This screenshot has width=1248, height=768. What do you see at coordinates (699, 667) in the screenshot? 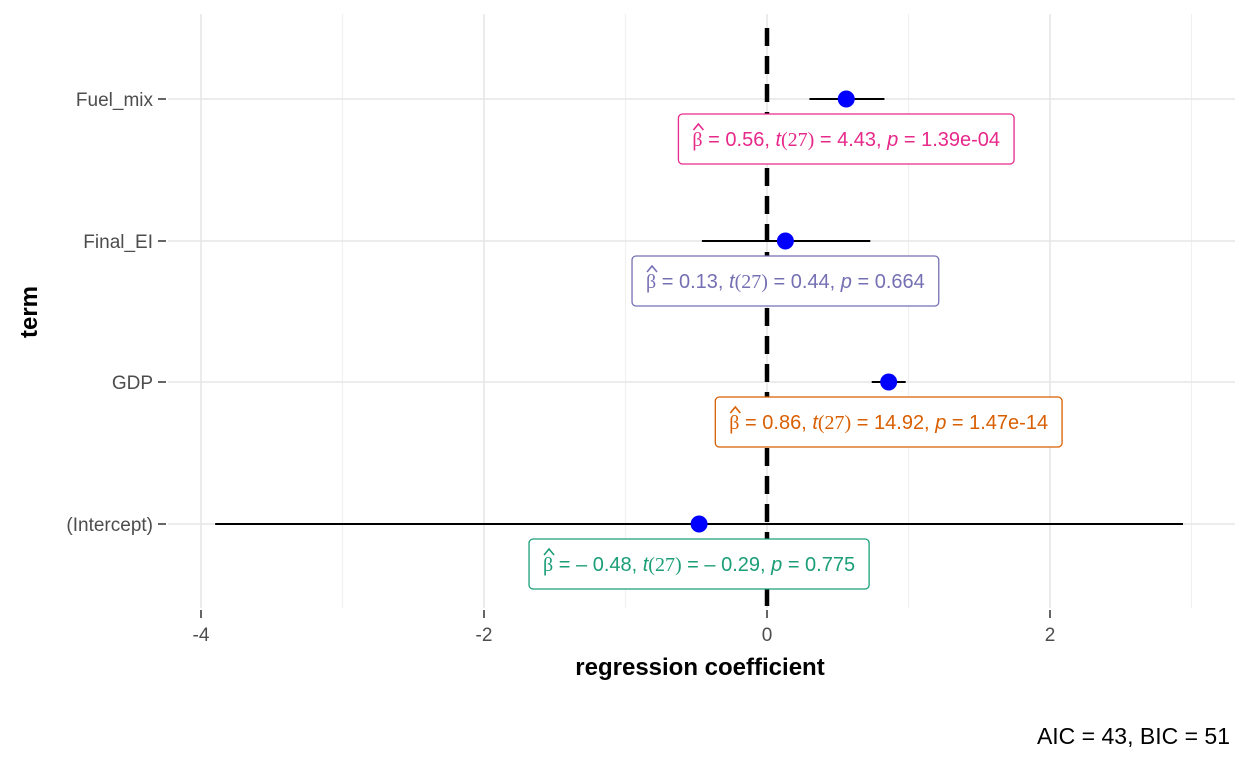
I see `x-axis-title: regression coefficient` at bounding box center [699, 667].